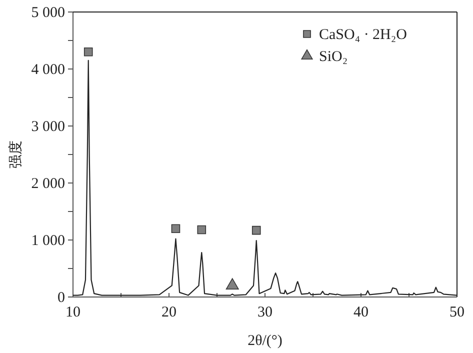 This screenshot has height=353, width=473. Describe the element at coordinates (61, 298) in the screenshot. I see `y-tick-label: 0` at that location.